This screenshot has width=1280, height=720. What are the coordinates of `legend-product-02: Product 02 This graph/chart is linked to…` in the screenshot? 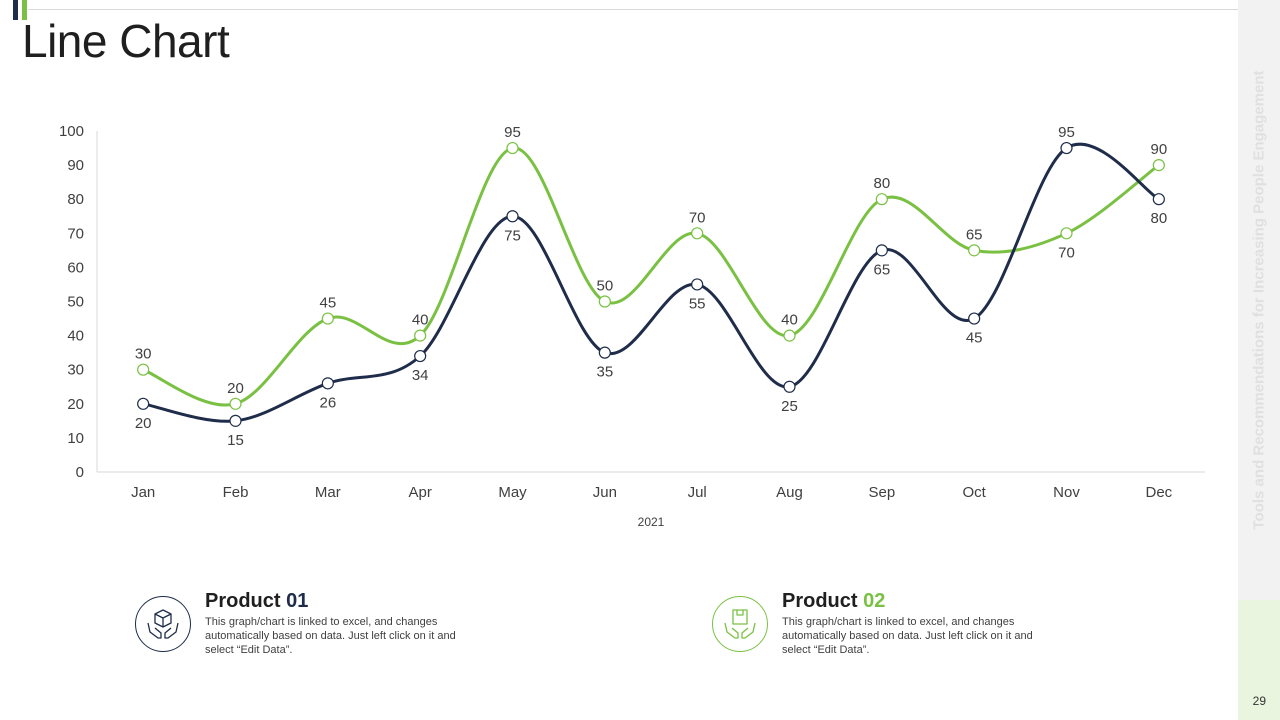 It's located at (932, 623).